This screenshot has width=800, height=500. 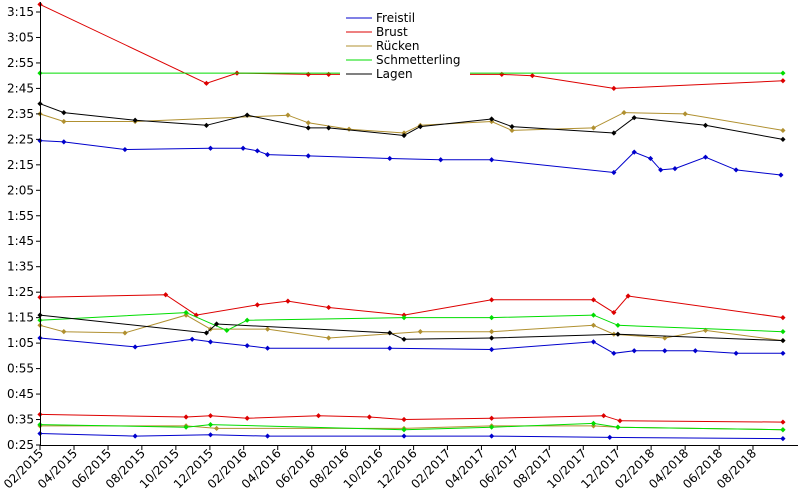 I want to click on y-tick-label: 3:15, so click(x=20, y=12).